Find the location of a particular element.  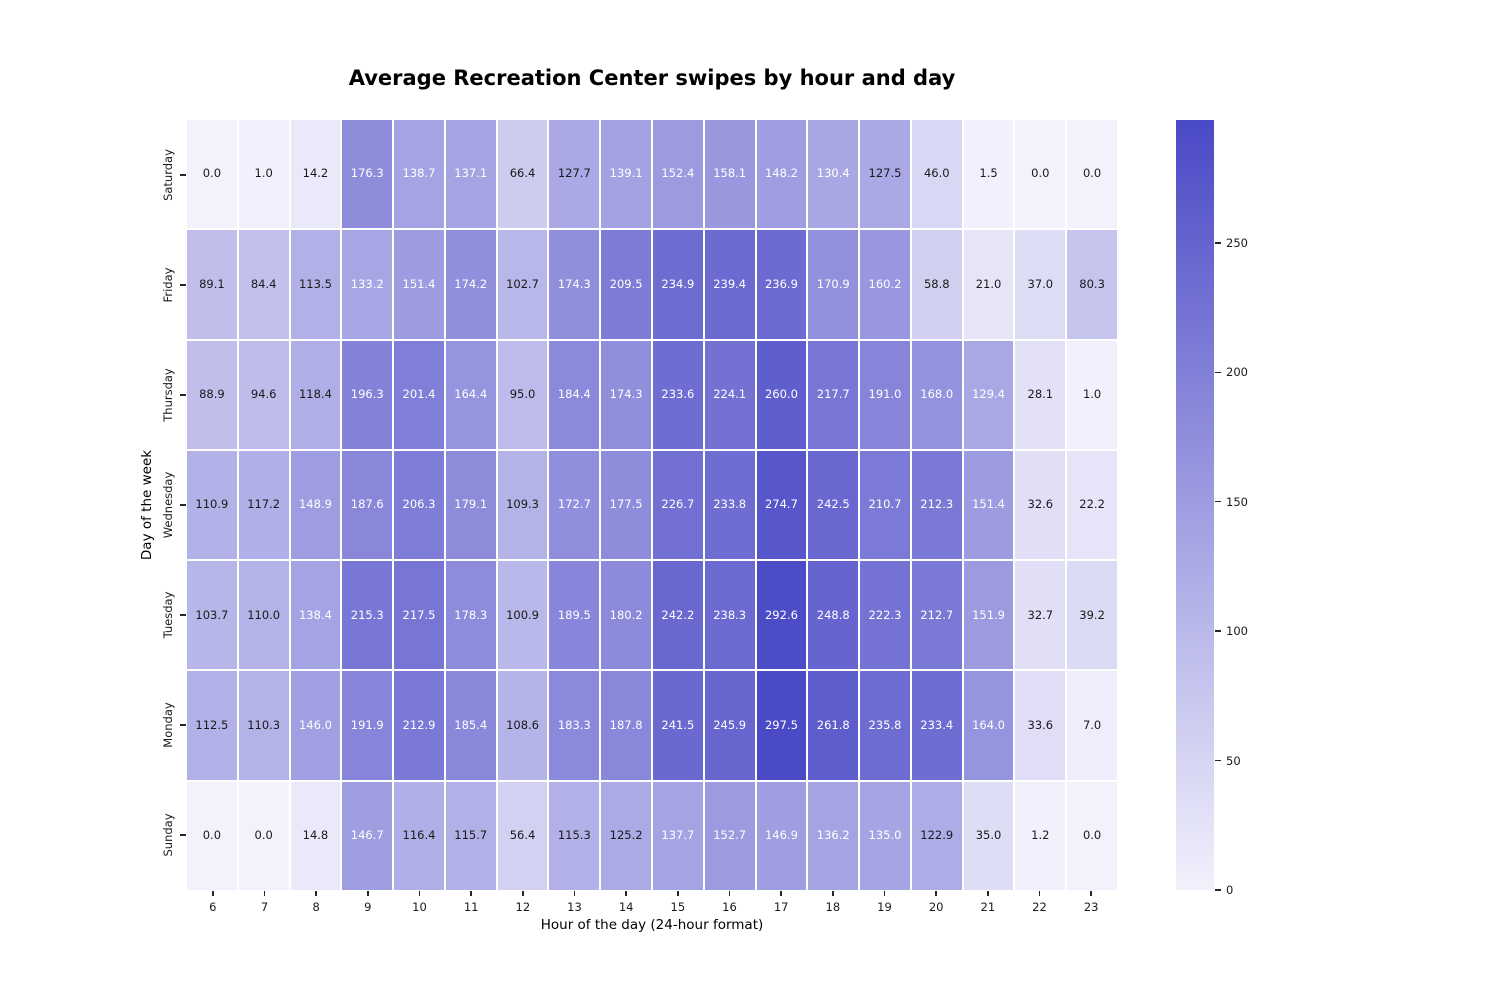

heatmap-cell: 222.3 is located at coordinates (885, 615).